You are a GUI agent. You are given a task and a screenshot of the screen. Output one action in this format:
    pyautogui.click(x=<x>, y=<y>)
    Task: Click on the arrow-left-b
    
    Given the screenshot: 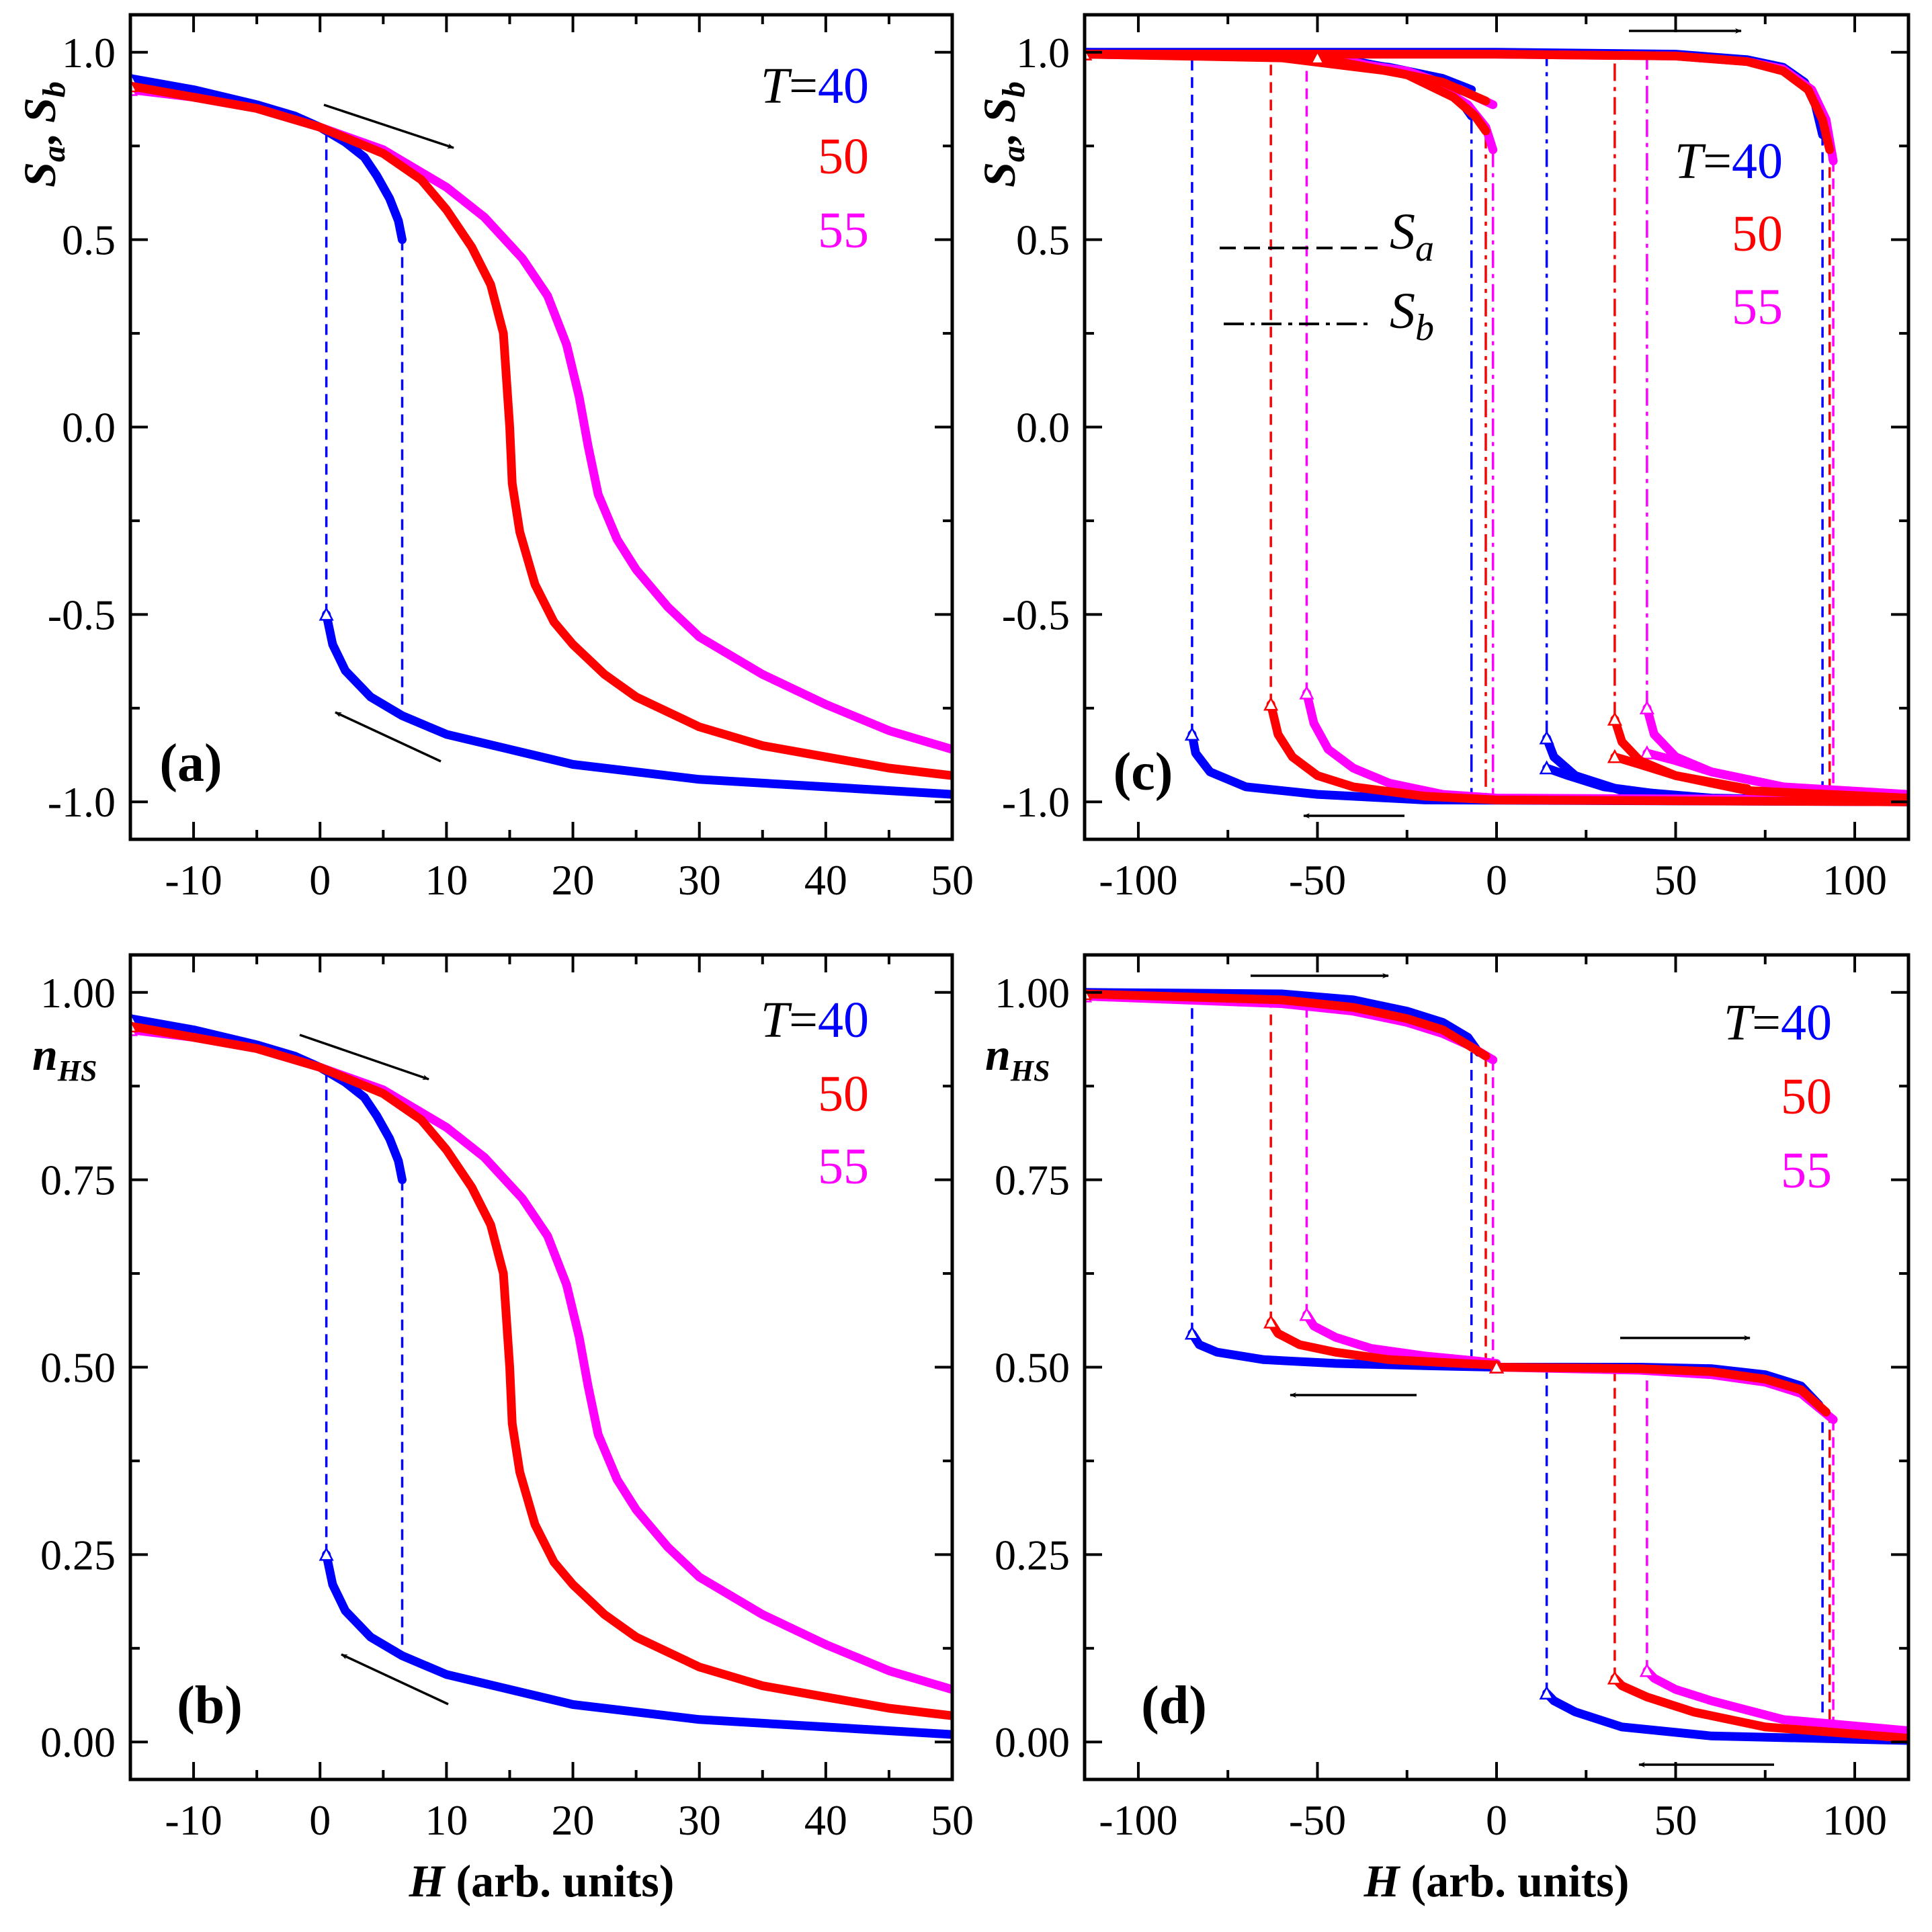 What is the action you would take?
    pyautogui.click(x=395, y=1679)
    